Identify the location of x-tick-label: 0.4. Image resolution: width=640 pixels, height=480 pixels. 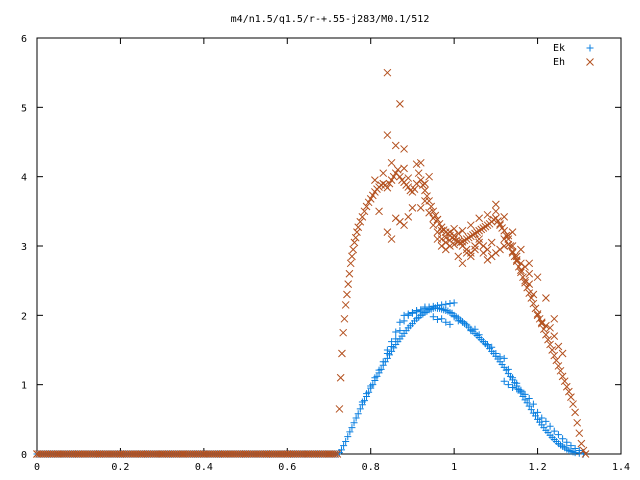
(204, 467).